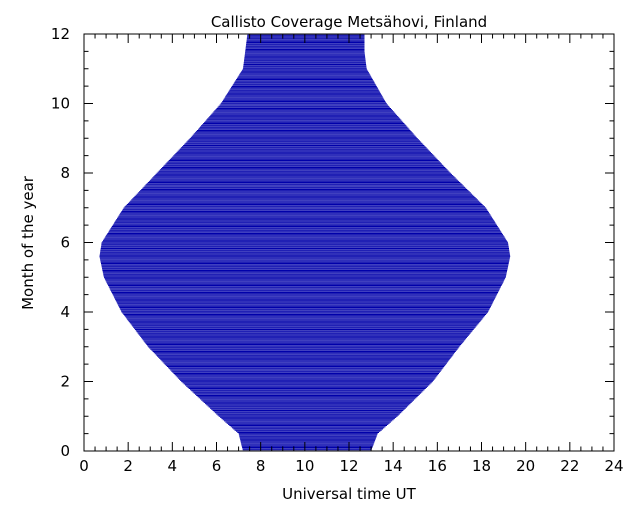  What do you see at coordinates (65, 451) in the screenshot?
I see `y-tick-label: 0` at bounding box center [65, 451].